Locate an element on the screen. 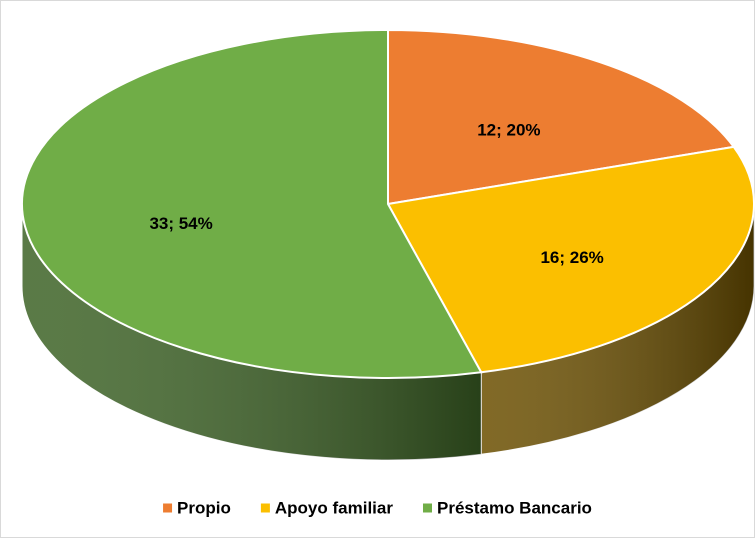 The width and height of the screenshot is (755, 543). legend-label: Propio is located at coordinates (204, 507).